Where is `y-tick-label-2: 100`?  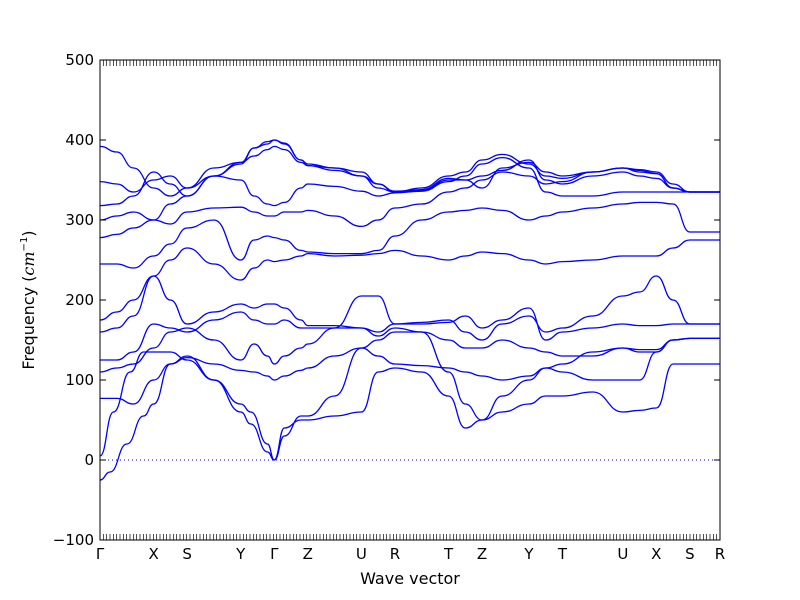 y-tick-label-2: 100 is located at coordinates (79, 380).